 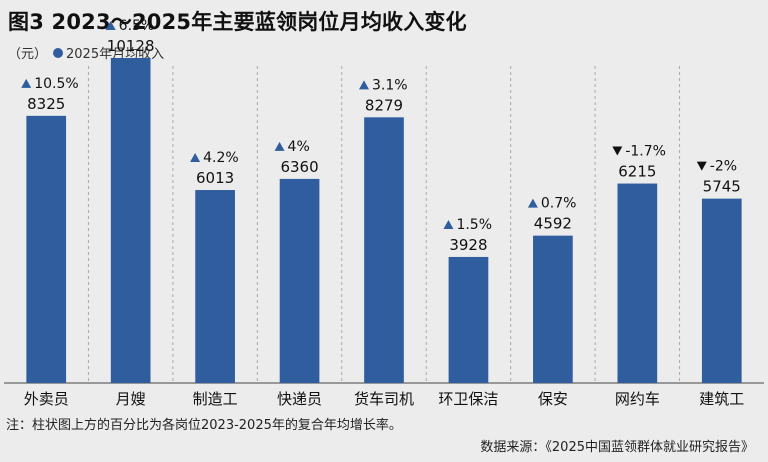 What do you see at coordinates (384, 250) in the screenshot?
I see `bar-货车司机` at bounding box center [384, 250].